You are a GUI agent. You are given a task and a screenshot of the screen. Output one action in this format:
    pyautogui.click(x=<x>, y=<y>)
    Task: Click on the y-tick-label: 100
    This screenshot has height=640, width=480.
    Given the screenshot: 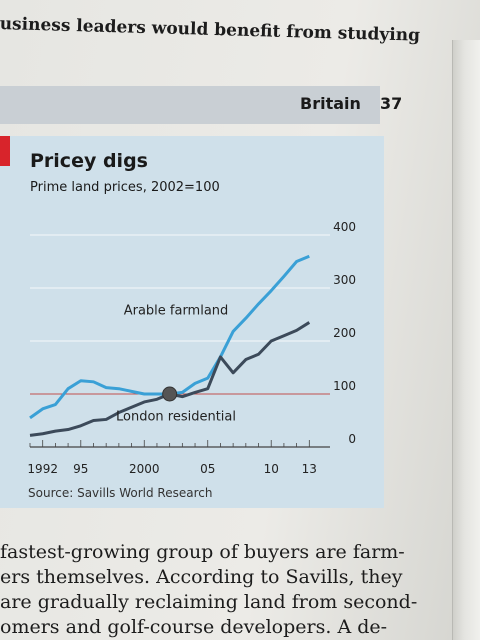 What is the action you would take?
    pyautogui.click(x=344, y=386)
    